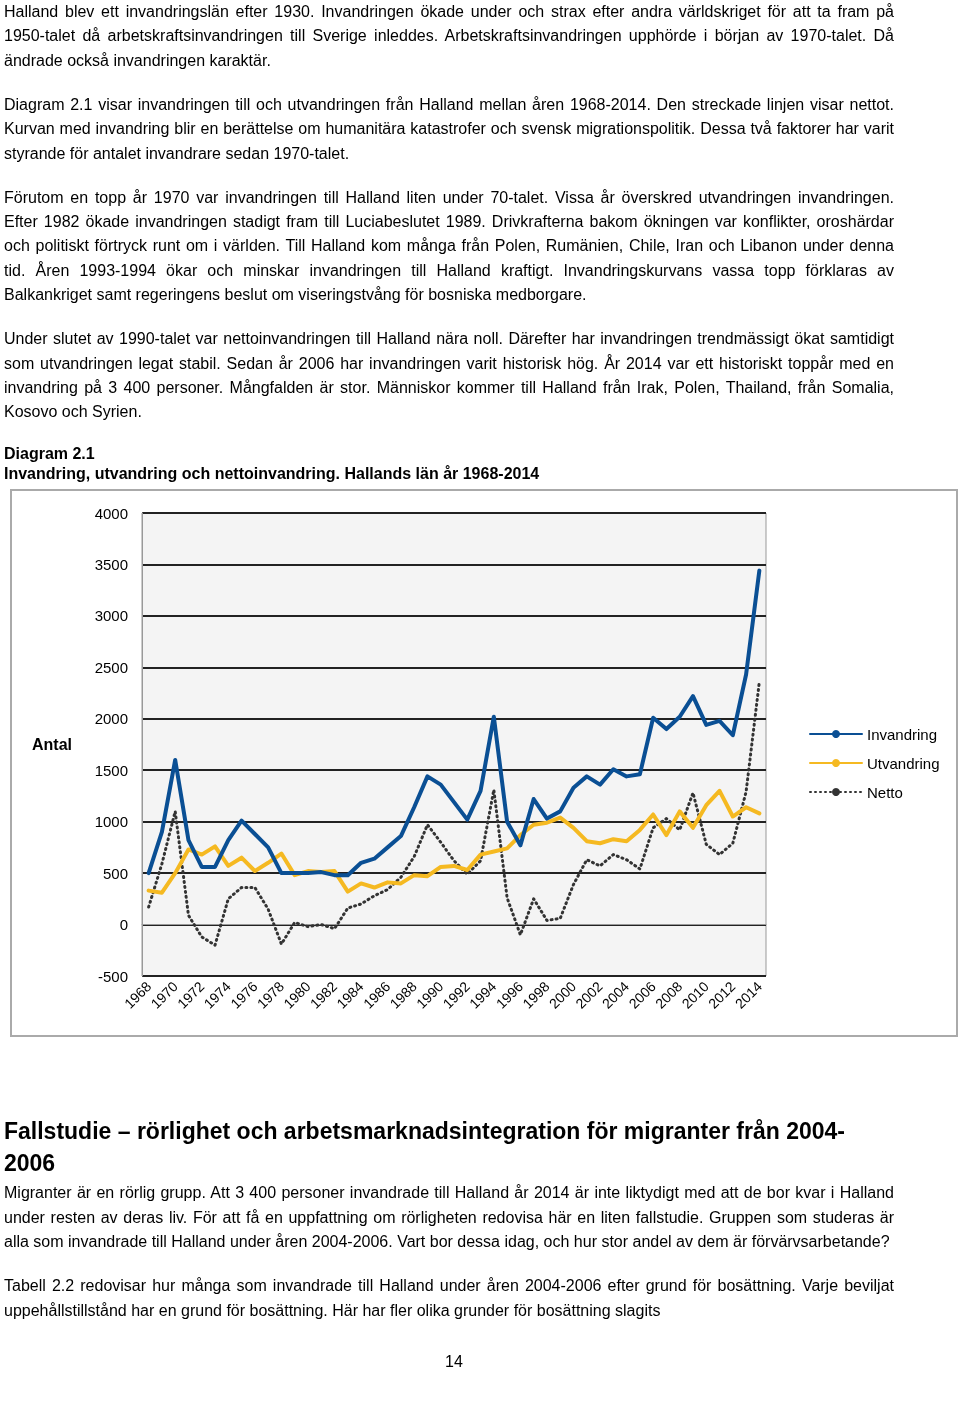 This screenshot has width=960, height=1419. What do you see at coordinates (449, 129) in the screenshot?
I see `text: Diagram 2.1 visar invandringen till och utvandringen från Halland mellan åren 1968-2014. Den streckade linjen visar nettot. Kurvan med invandring blir en berättelse om humanitära katastrofer och svensk migrationspolitik. Dessa två faktorer har varit styrande för antalet invandrare sedan 1970-talet.` at bounding box center [449, 129].